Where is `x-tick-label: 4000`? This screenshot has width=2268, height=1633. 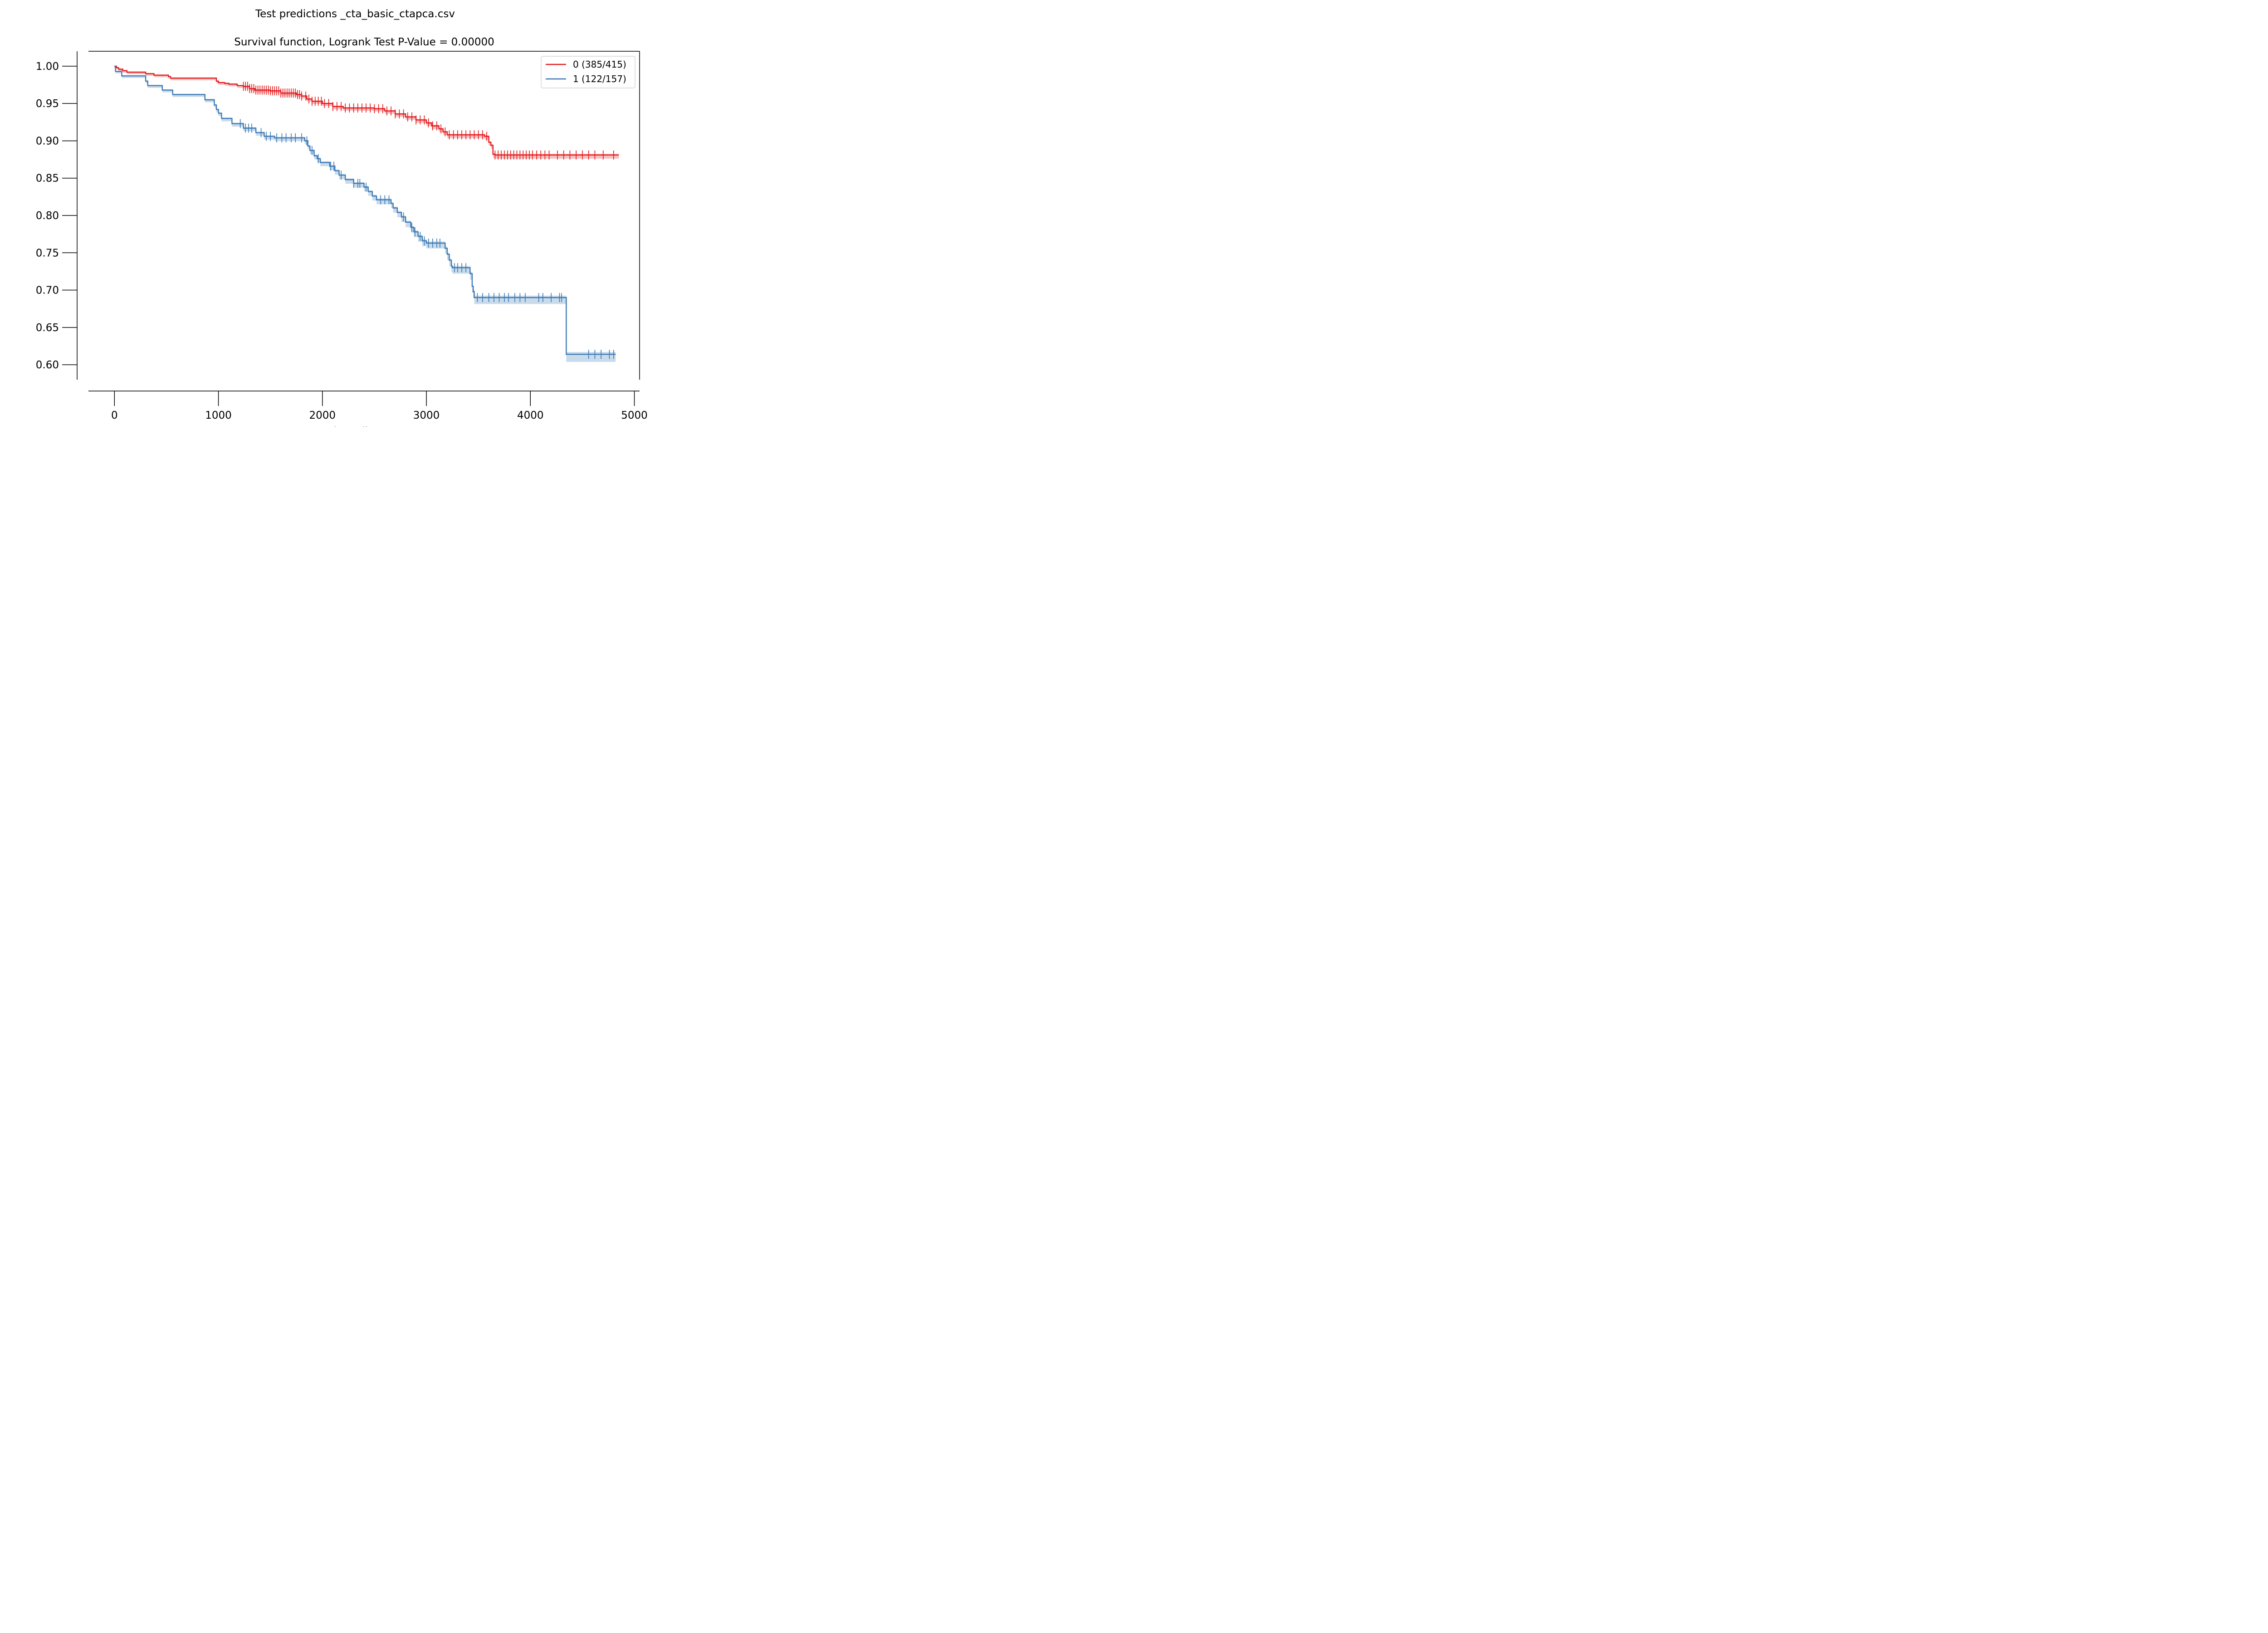 x-tick-label: 4000 is located at coordinates (531, 415).